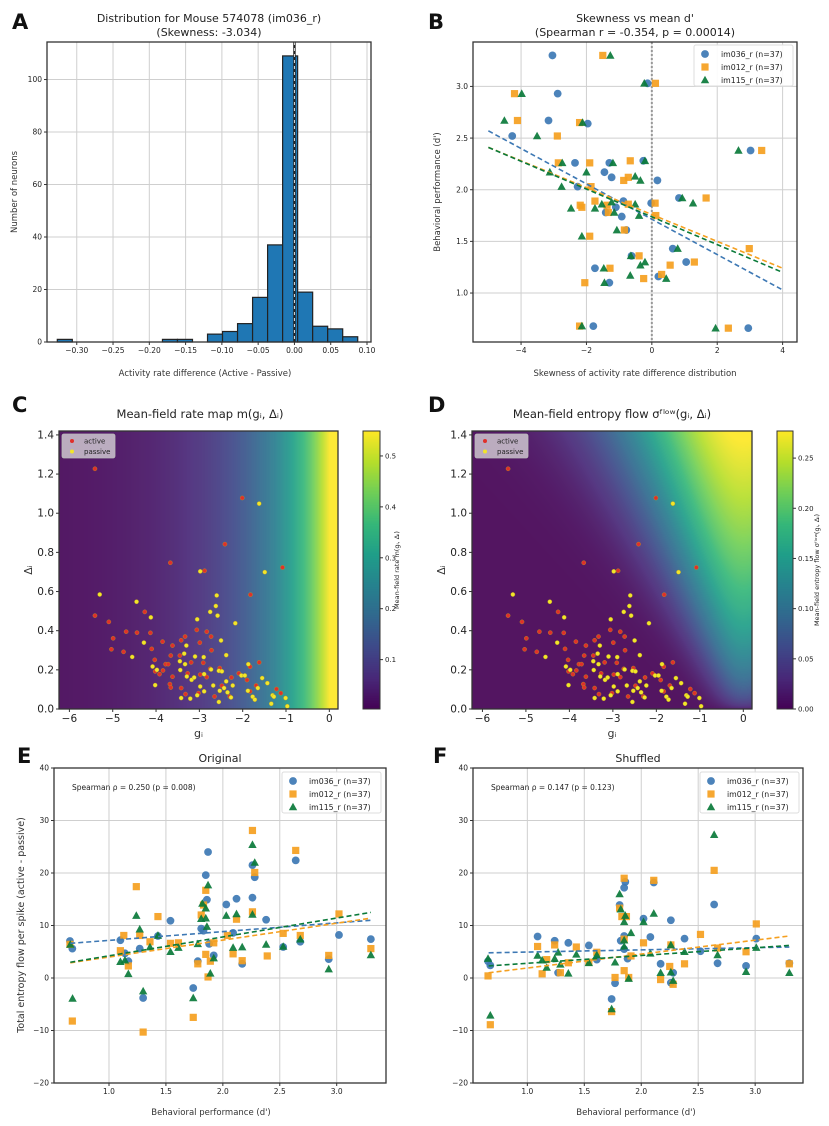 This screenshot has height=1126, width=829. I want to click on colorbar-frame, so click(371, 570).